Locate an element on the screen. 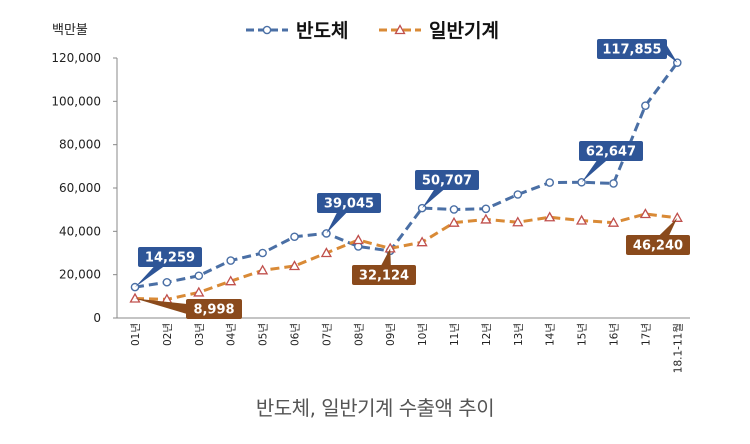 The height and width of the screenshot is (444, 750). x-tick-label: 03년 is located at coordinates (200, 334).